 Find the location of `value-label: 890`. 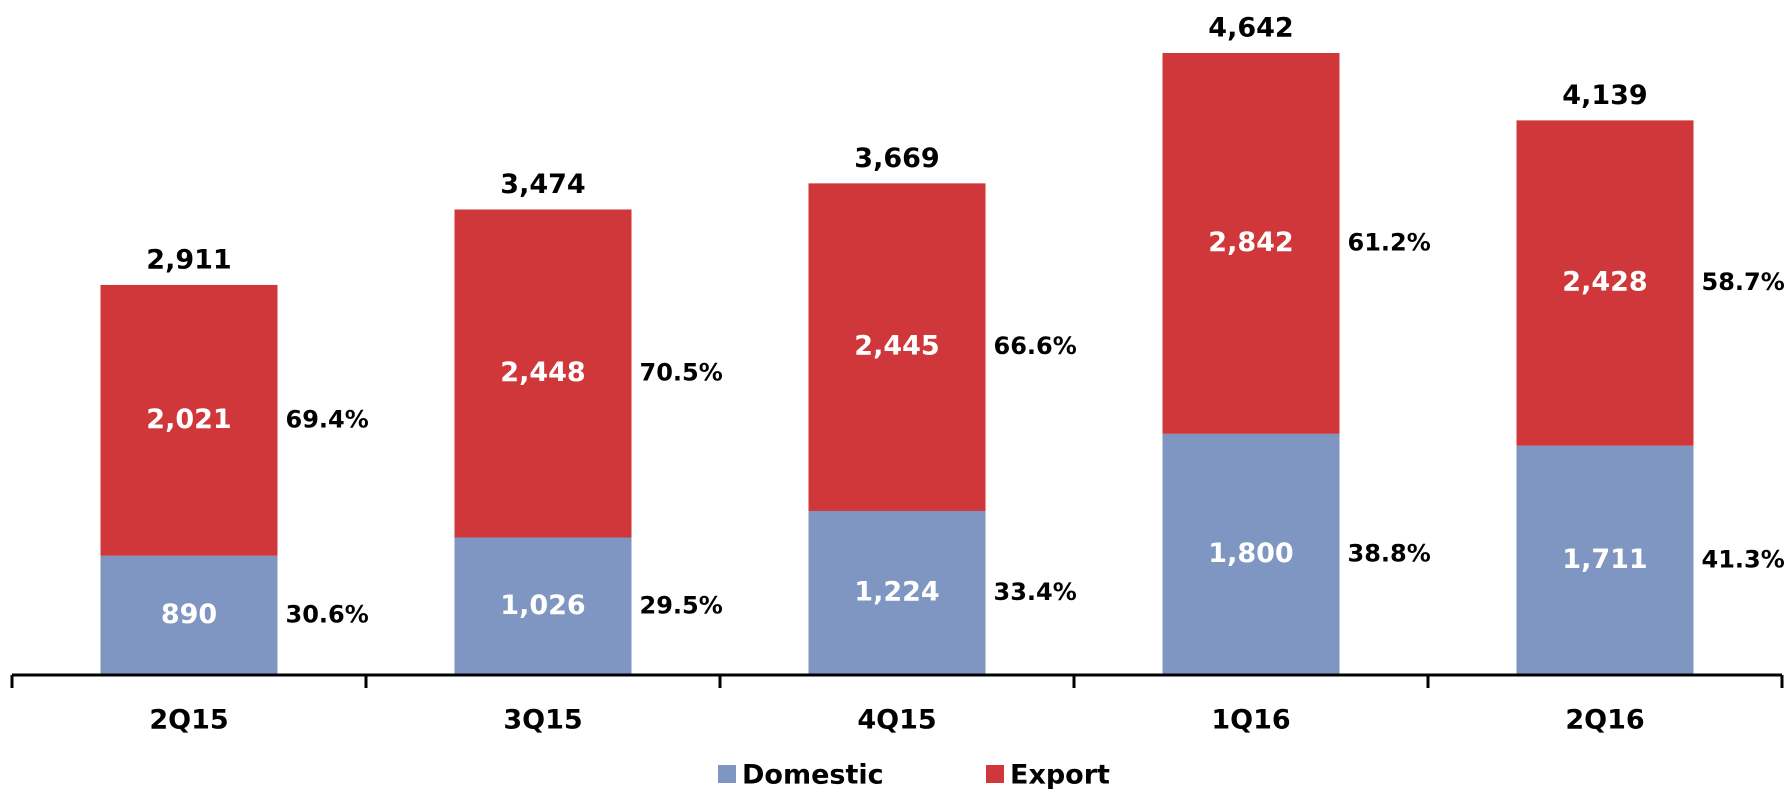

value-label: 890 is located at coordinates (189, 614).